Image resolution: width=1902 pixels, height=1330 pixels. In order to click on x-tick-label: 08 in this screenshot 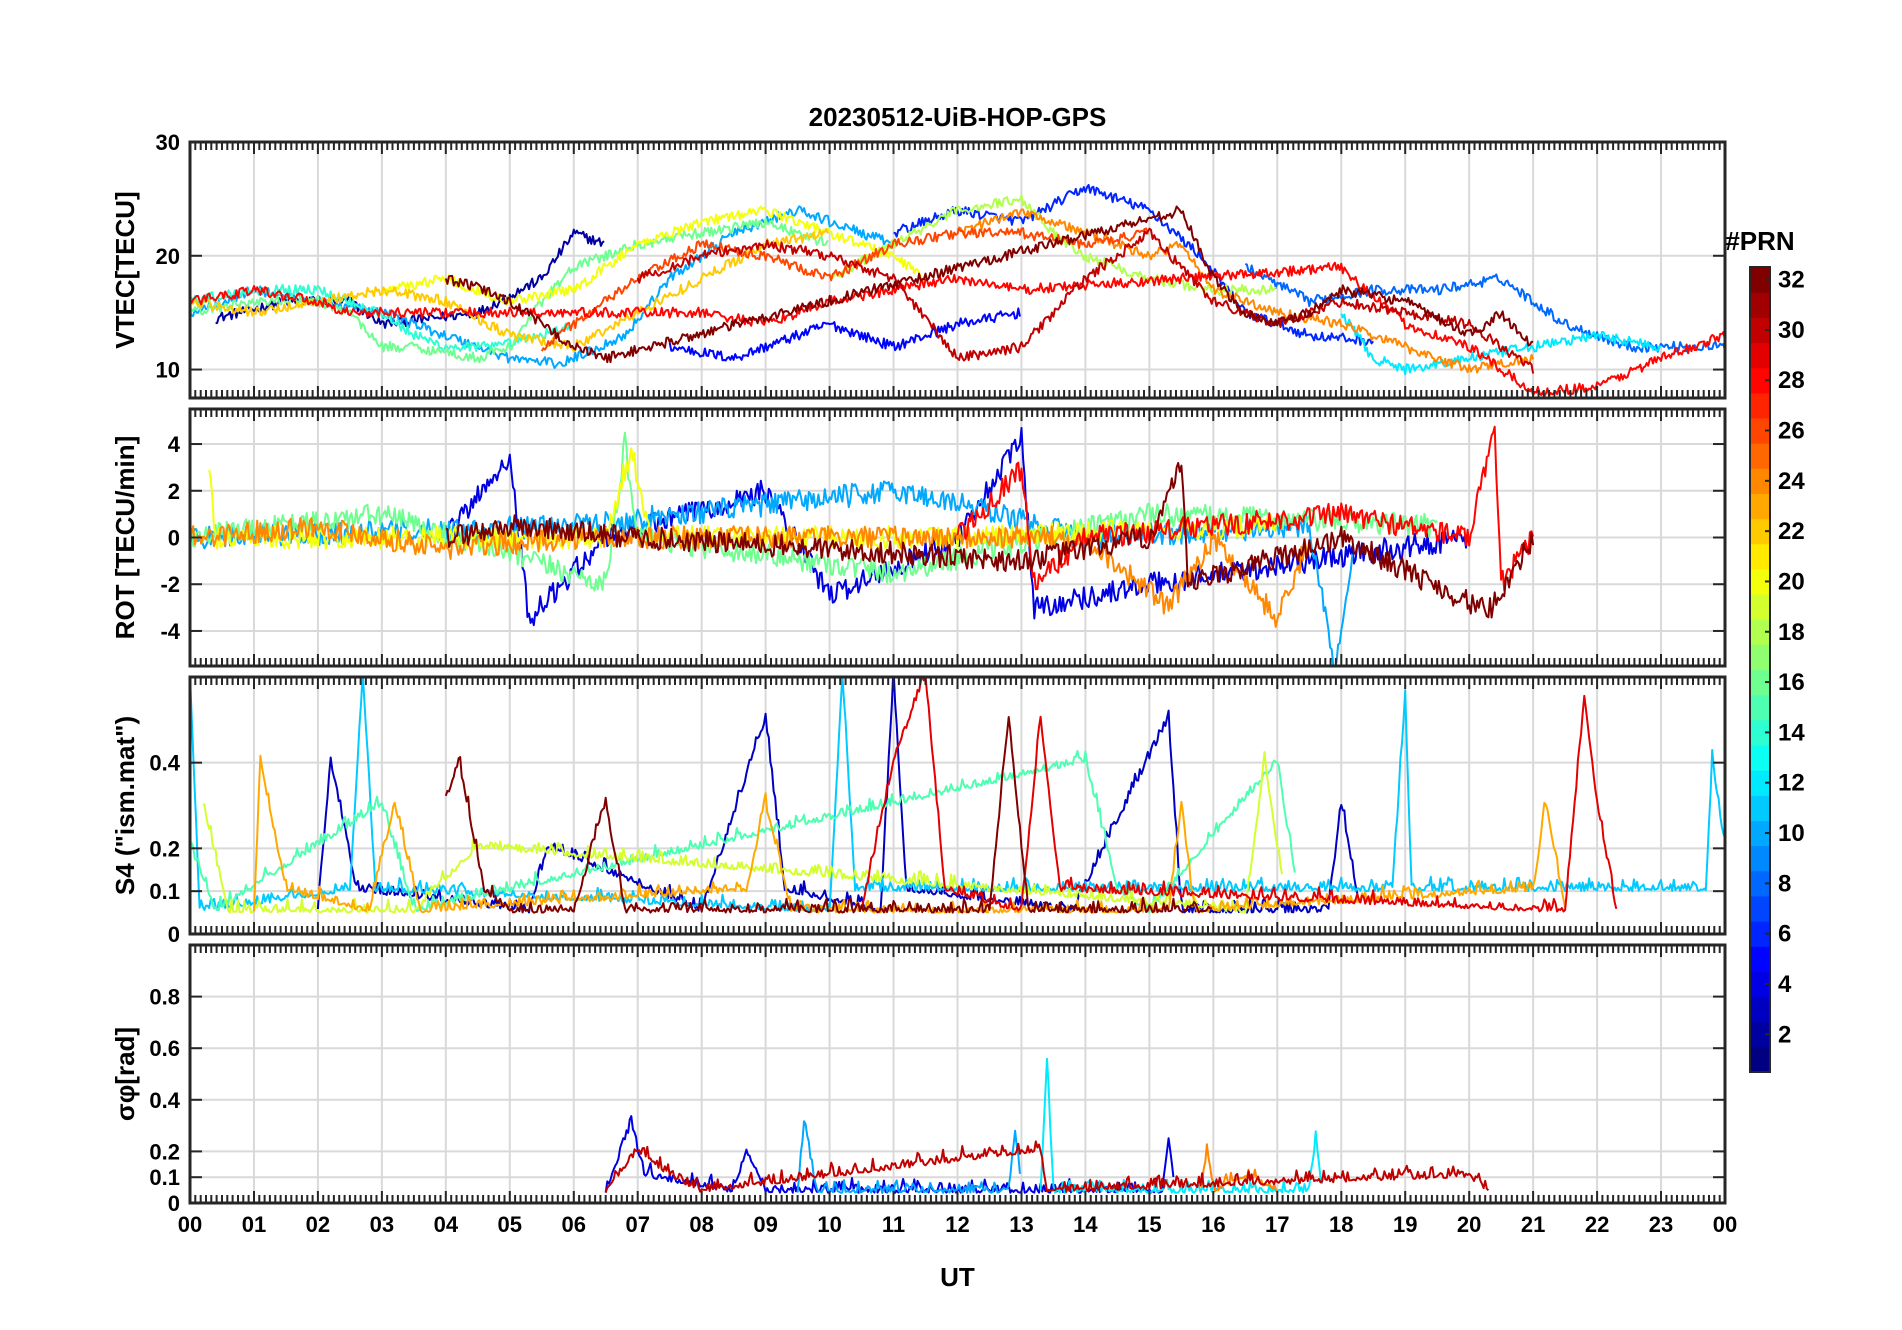, I will do `click(701, 1224)`.